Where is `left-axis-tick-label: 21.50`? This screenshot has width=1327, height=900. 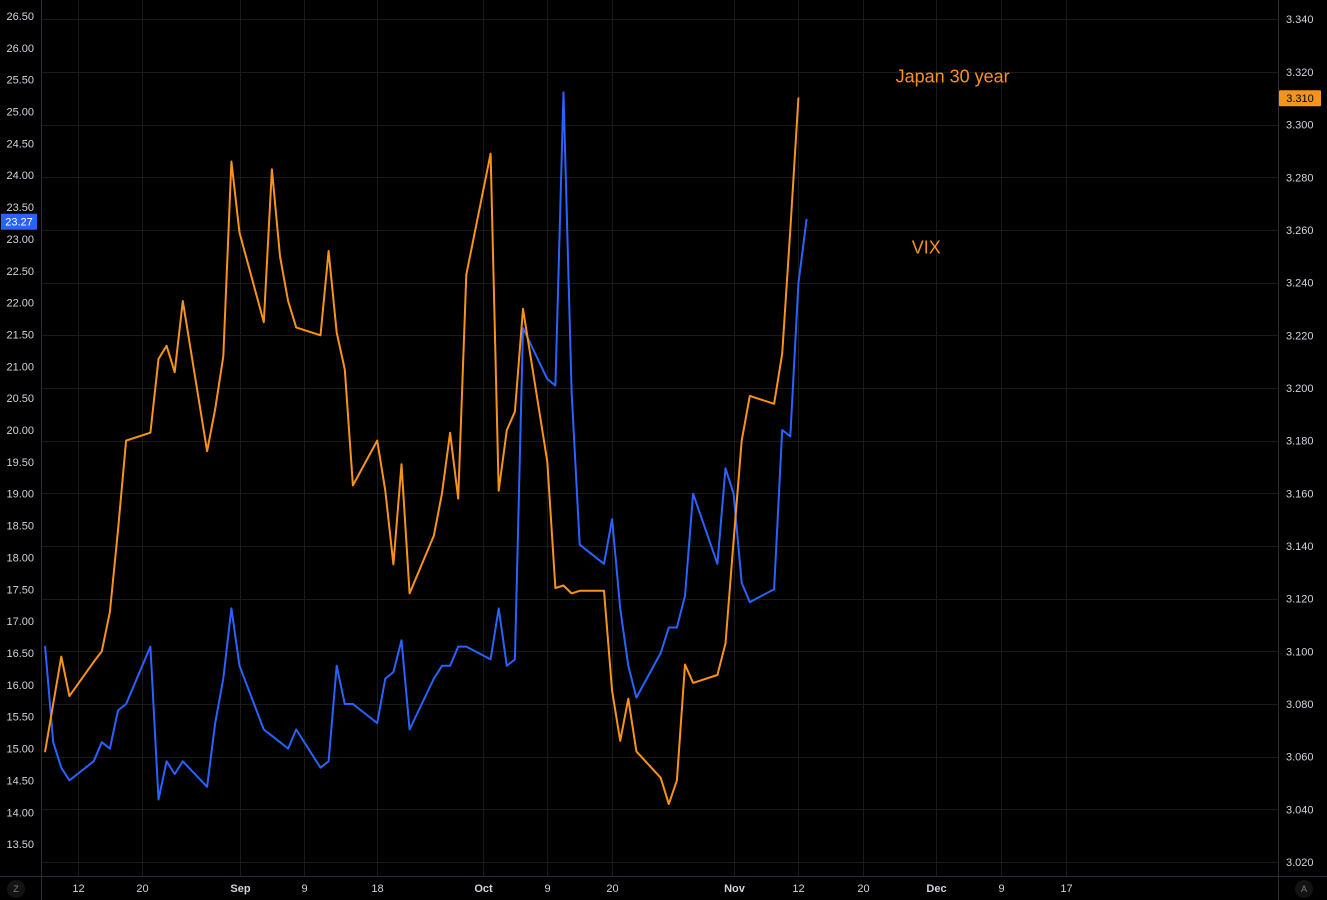 left-axis-tick-label: 21.50 is located at coordinates (20, 335).